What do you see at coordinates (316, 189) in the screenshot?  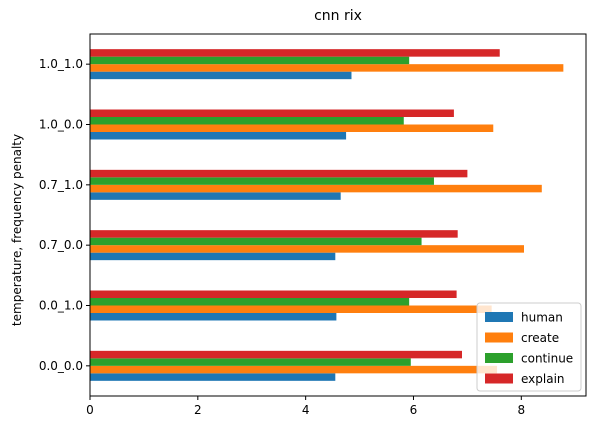 I see `bar-create-0.7_1.0` at bounding box center [316, 189].